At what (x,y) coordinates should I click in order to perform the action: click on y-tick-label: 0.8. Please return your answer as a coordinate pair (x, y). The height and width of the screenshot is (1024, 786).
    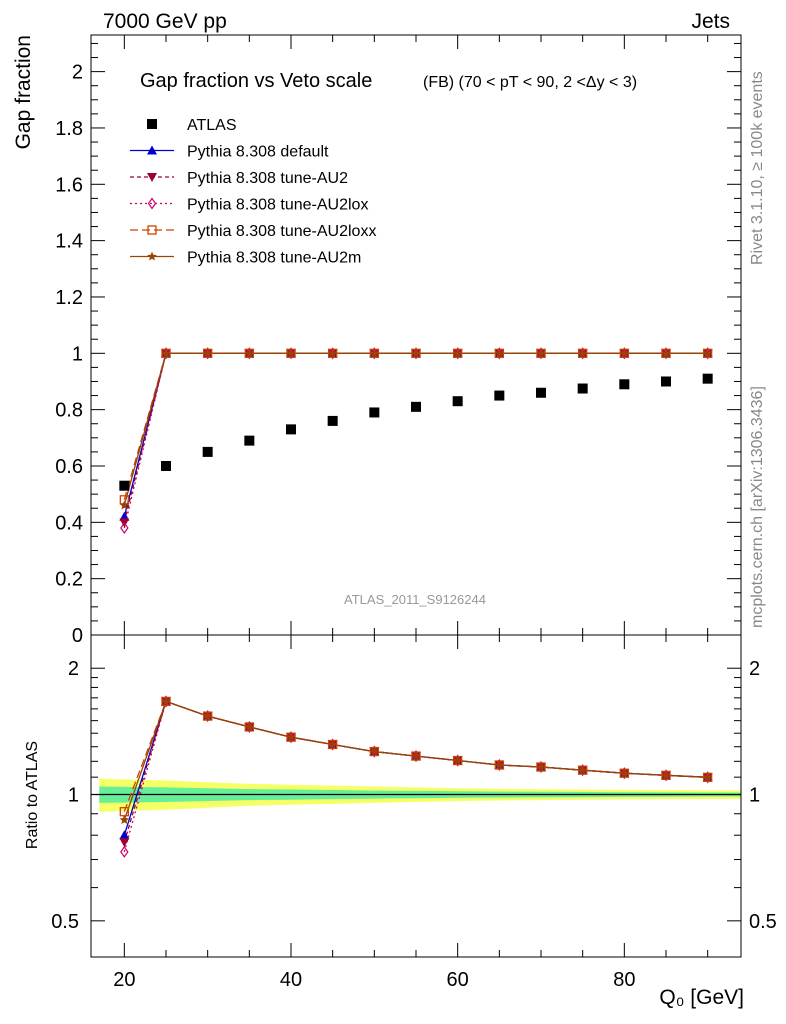
    Looking at the image, I should click on (69, 411).